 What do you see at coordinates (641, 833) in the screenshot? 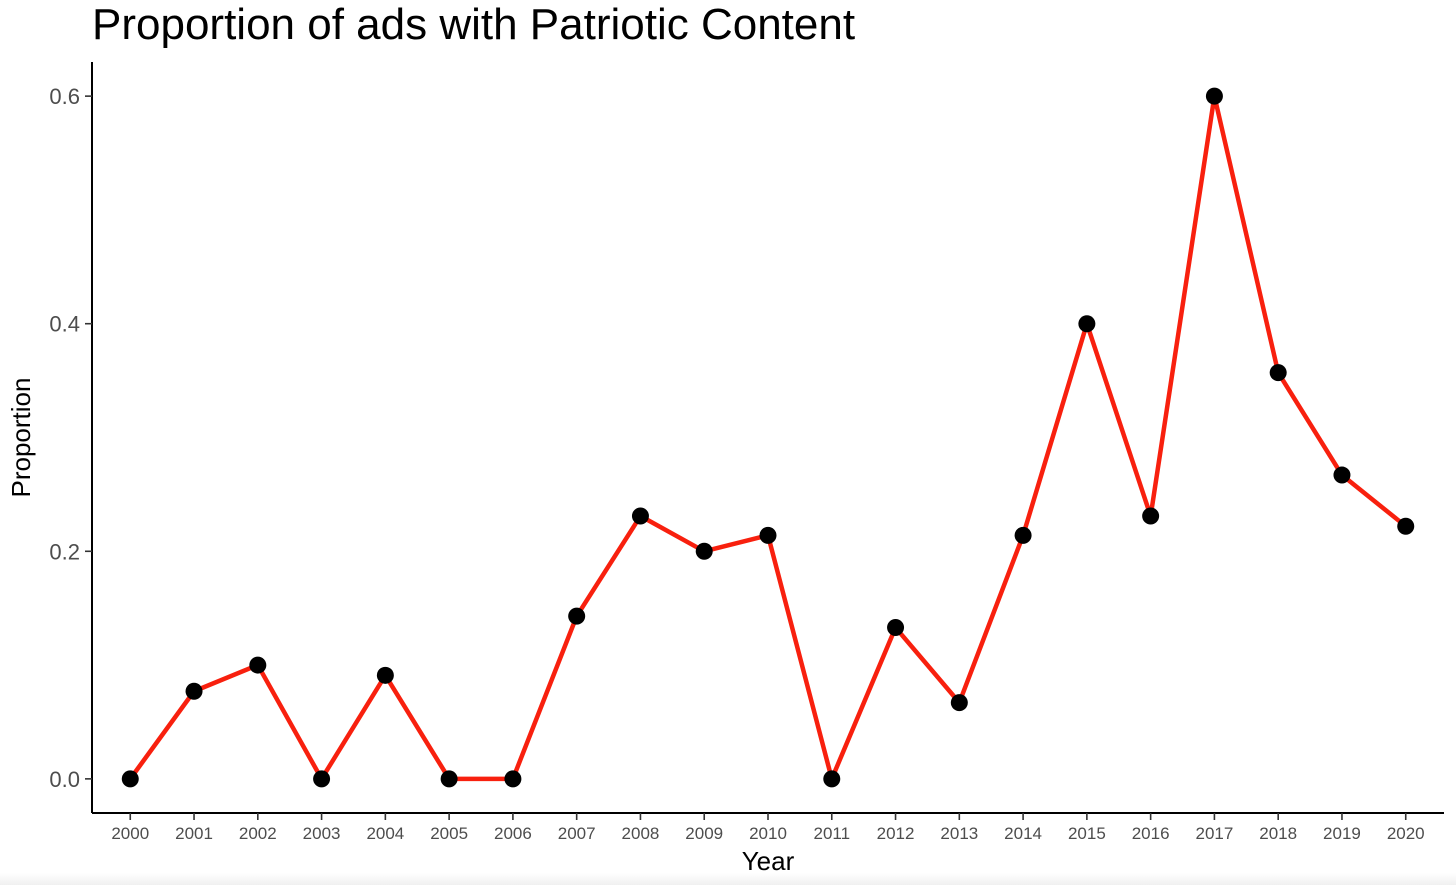
I see `x-tick-label: 2008` at bounding box center [641, 833].